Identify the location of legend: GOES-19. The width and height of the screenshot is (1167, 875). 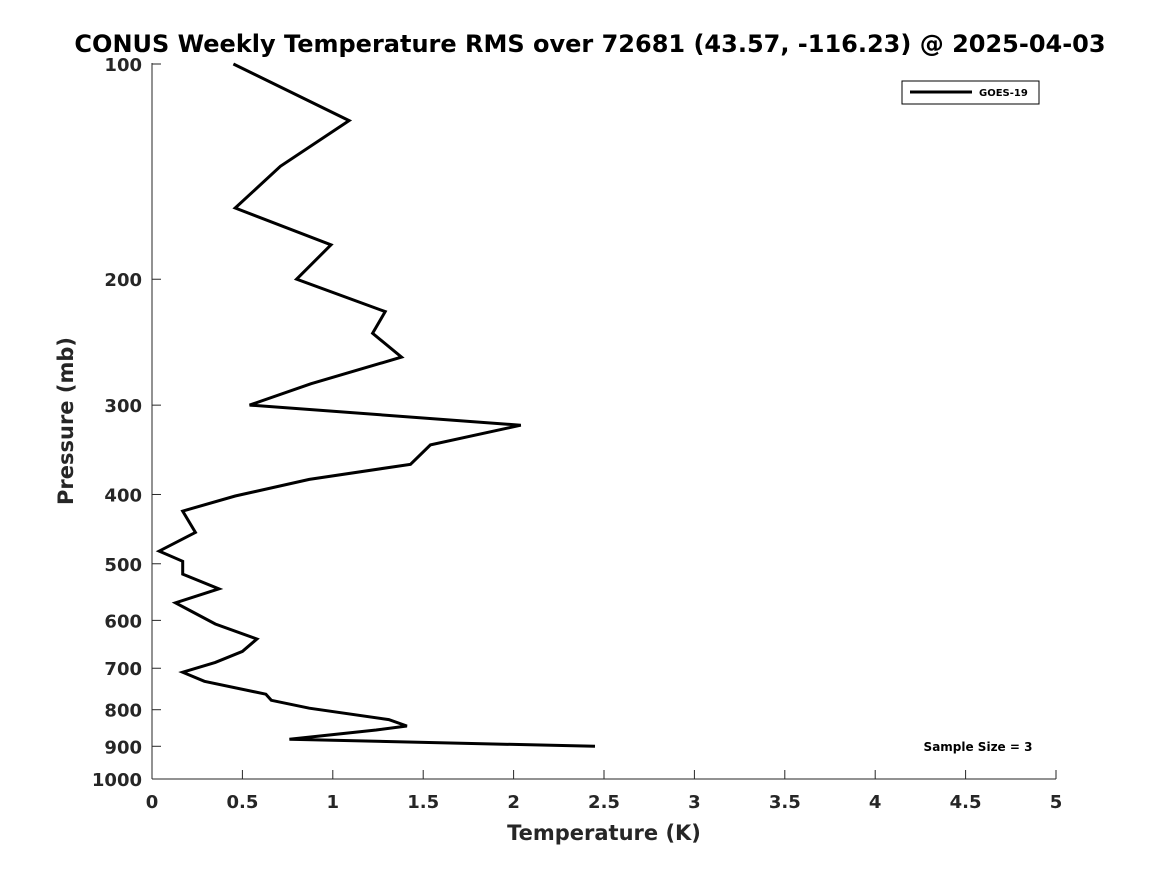
(970, 92).